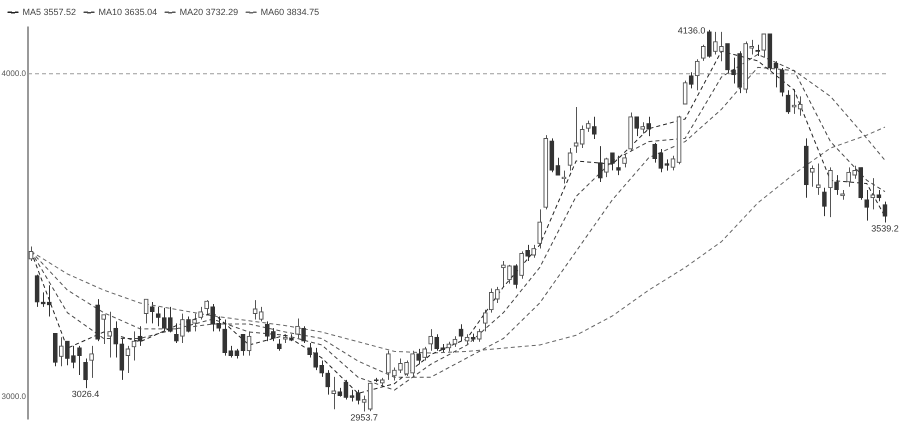 The height and width of the screenshot is (426, 900). I want to click on legend-label: MA60 3834.75, so click(290, 11).